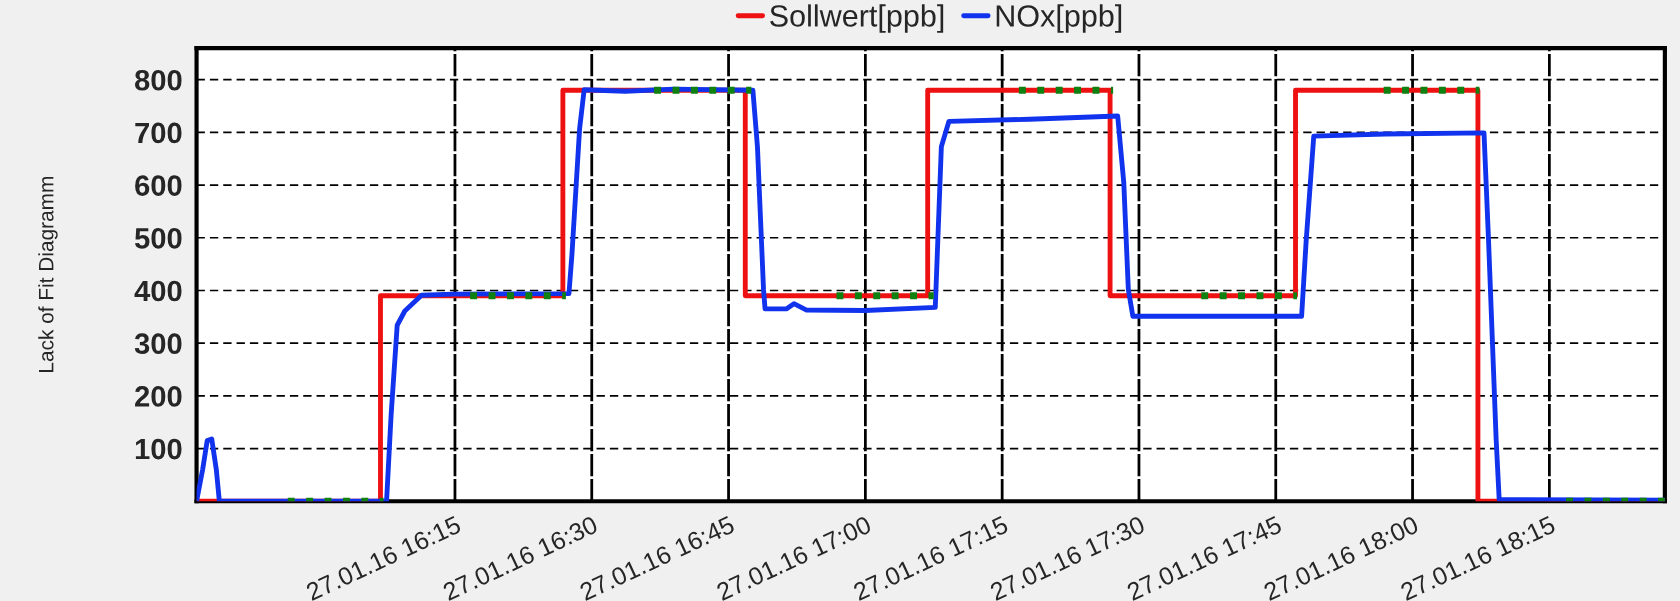 This screenshot has height=601, width=1680. Describe the element at coordinates (158, 291) in the screenshot. I see `y-tick-label: 400` at that location.